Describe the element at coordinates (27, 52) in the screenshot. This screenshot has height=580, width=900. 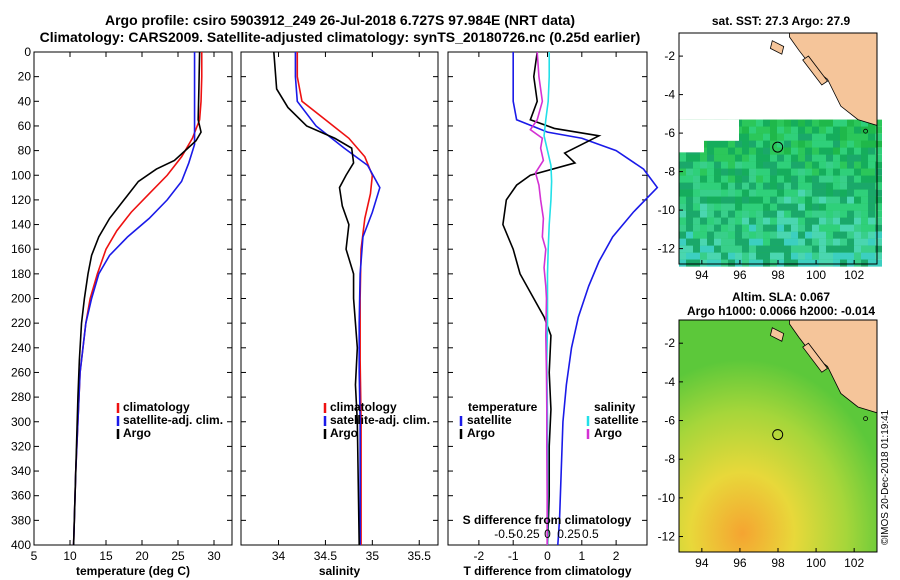
I see `y-tick-label: 0` at that location.